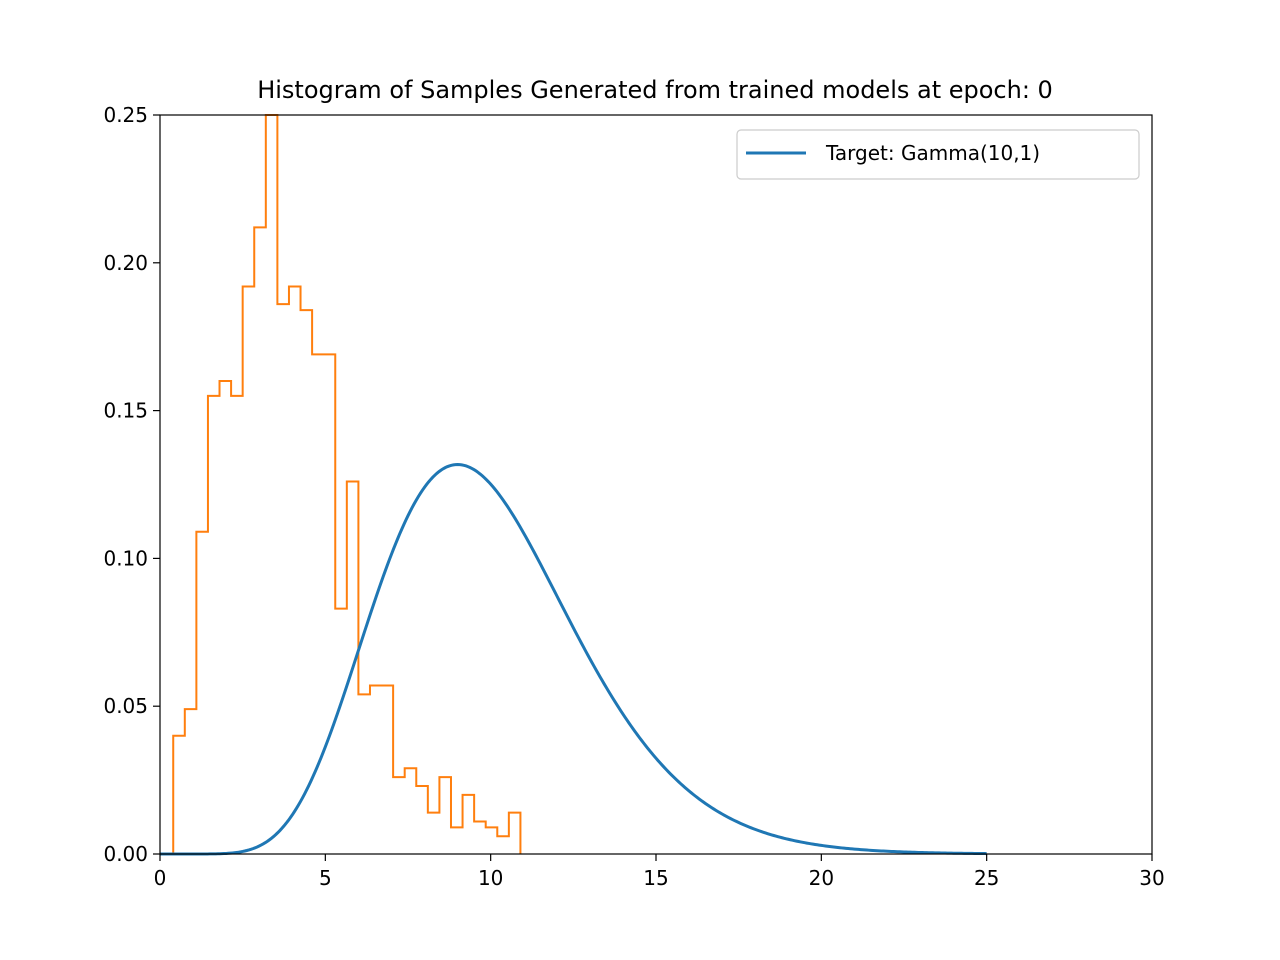 The height and width of the screenshot is (960, 1280). Describe the element at coordinates (125, 411) in the screenshot. I see `y-tick-label: 0.15` at that location.